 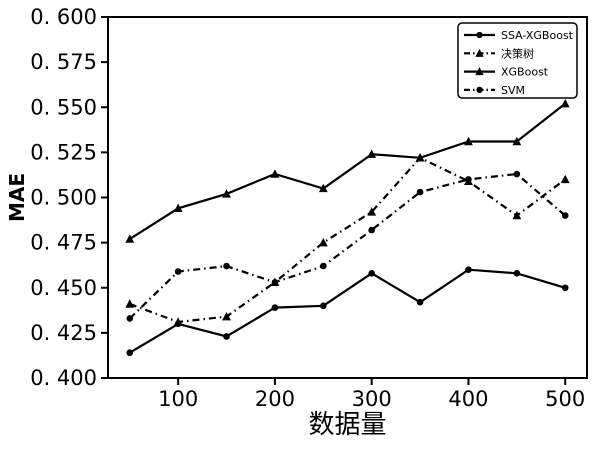 What do you see at coordinates (499, 53) in the screenshot?
I see `legend-item-decision-tree: 决策树` at bounding box center [499, 53].